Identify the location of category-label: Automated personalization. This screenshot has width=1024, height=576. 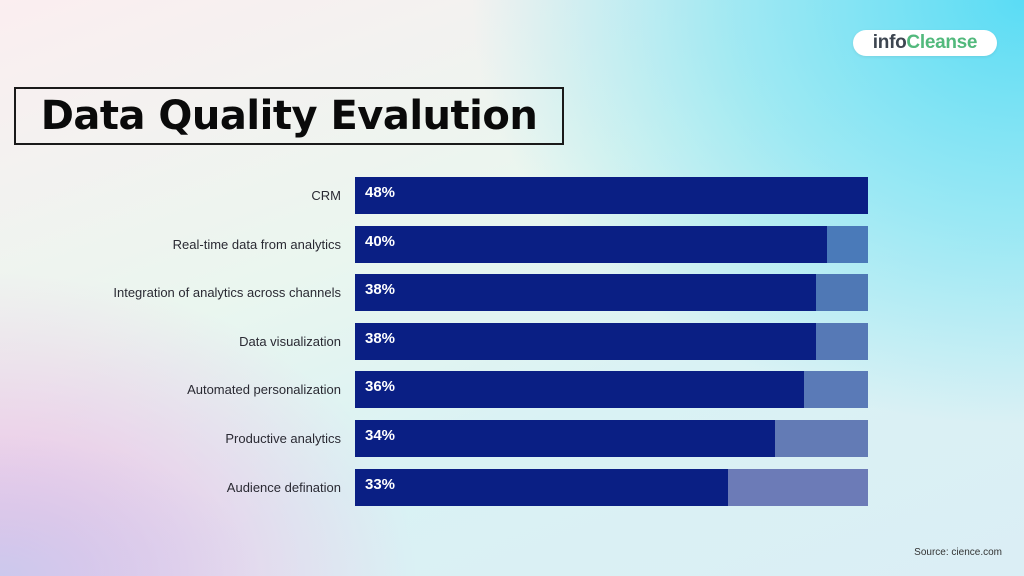
(264, 390).